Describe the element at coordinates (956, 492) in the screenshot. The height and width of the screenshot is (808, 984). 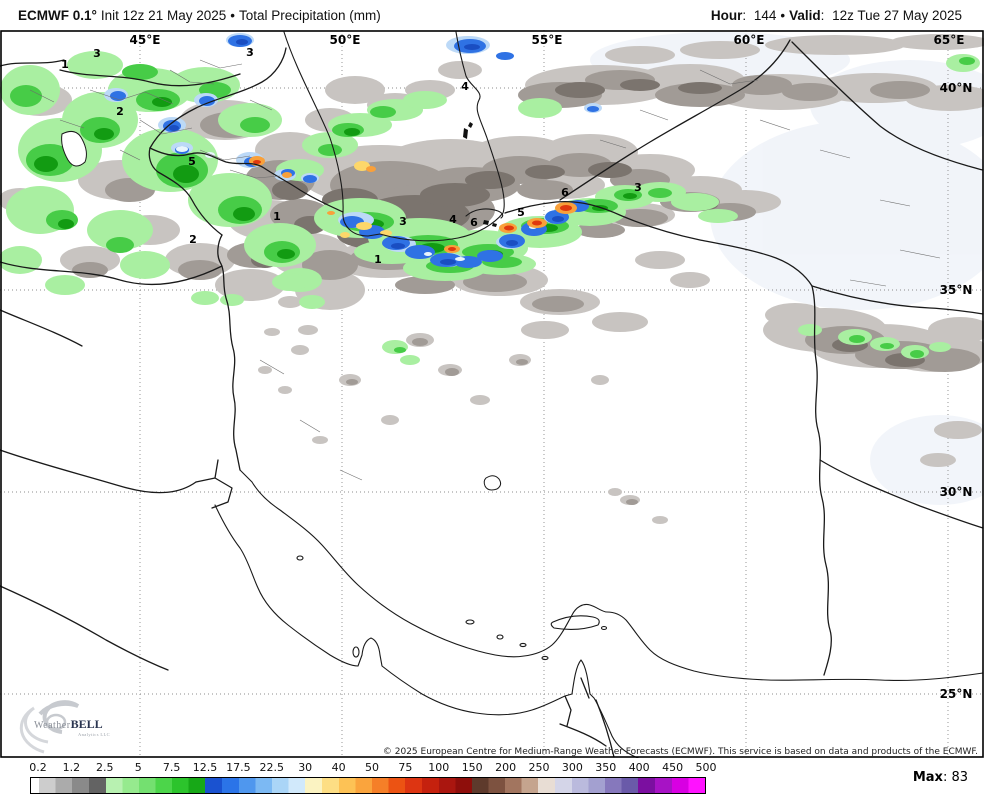
I see `svg-text: 30°N` at that location.